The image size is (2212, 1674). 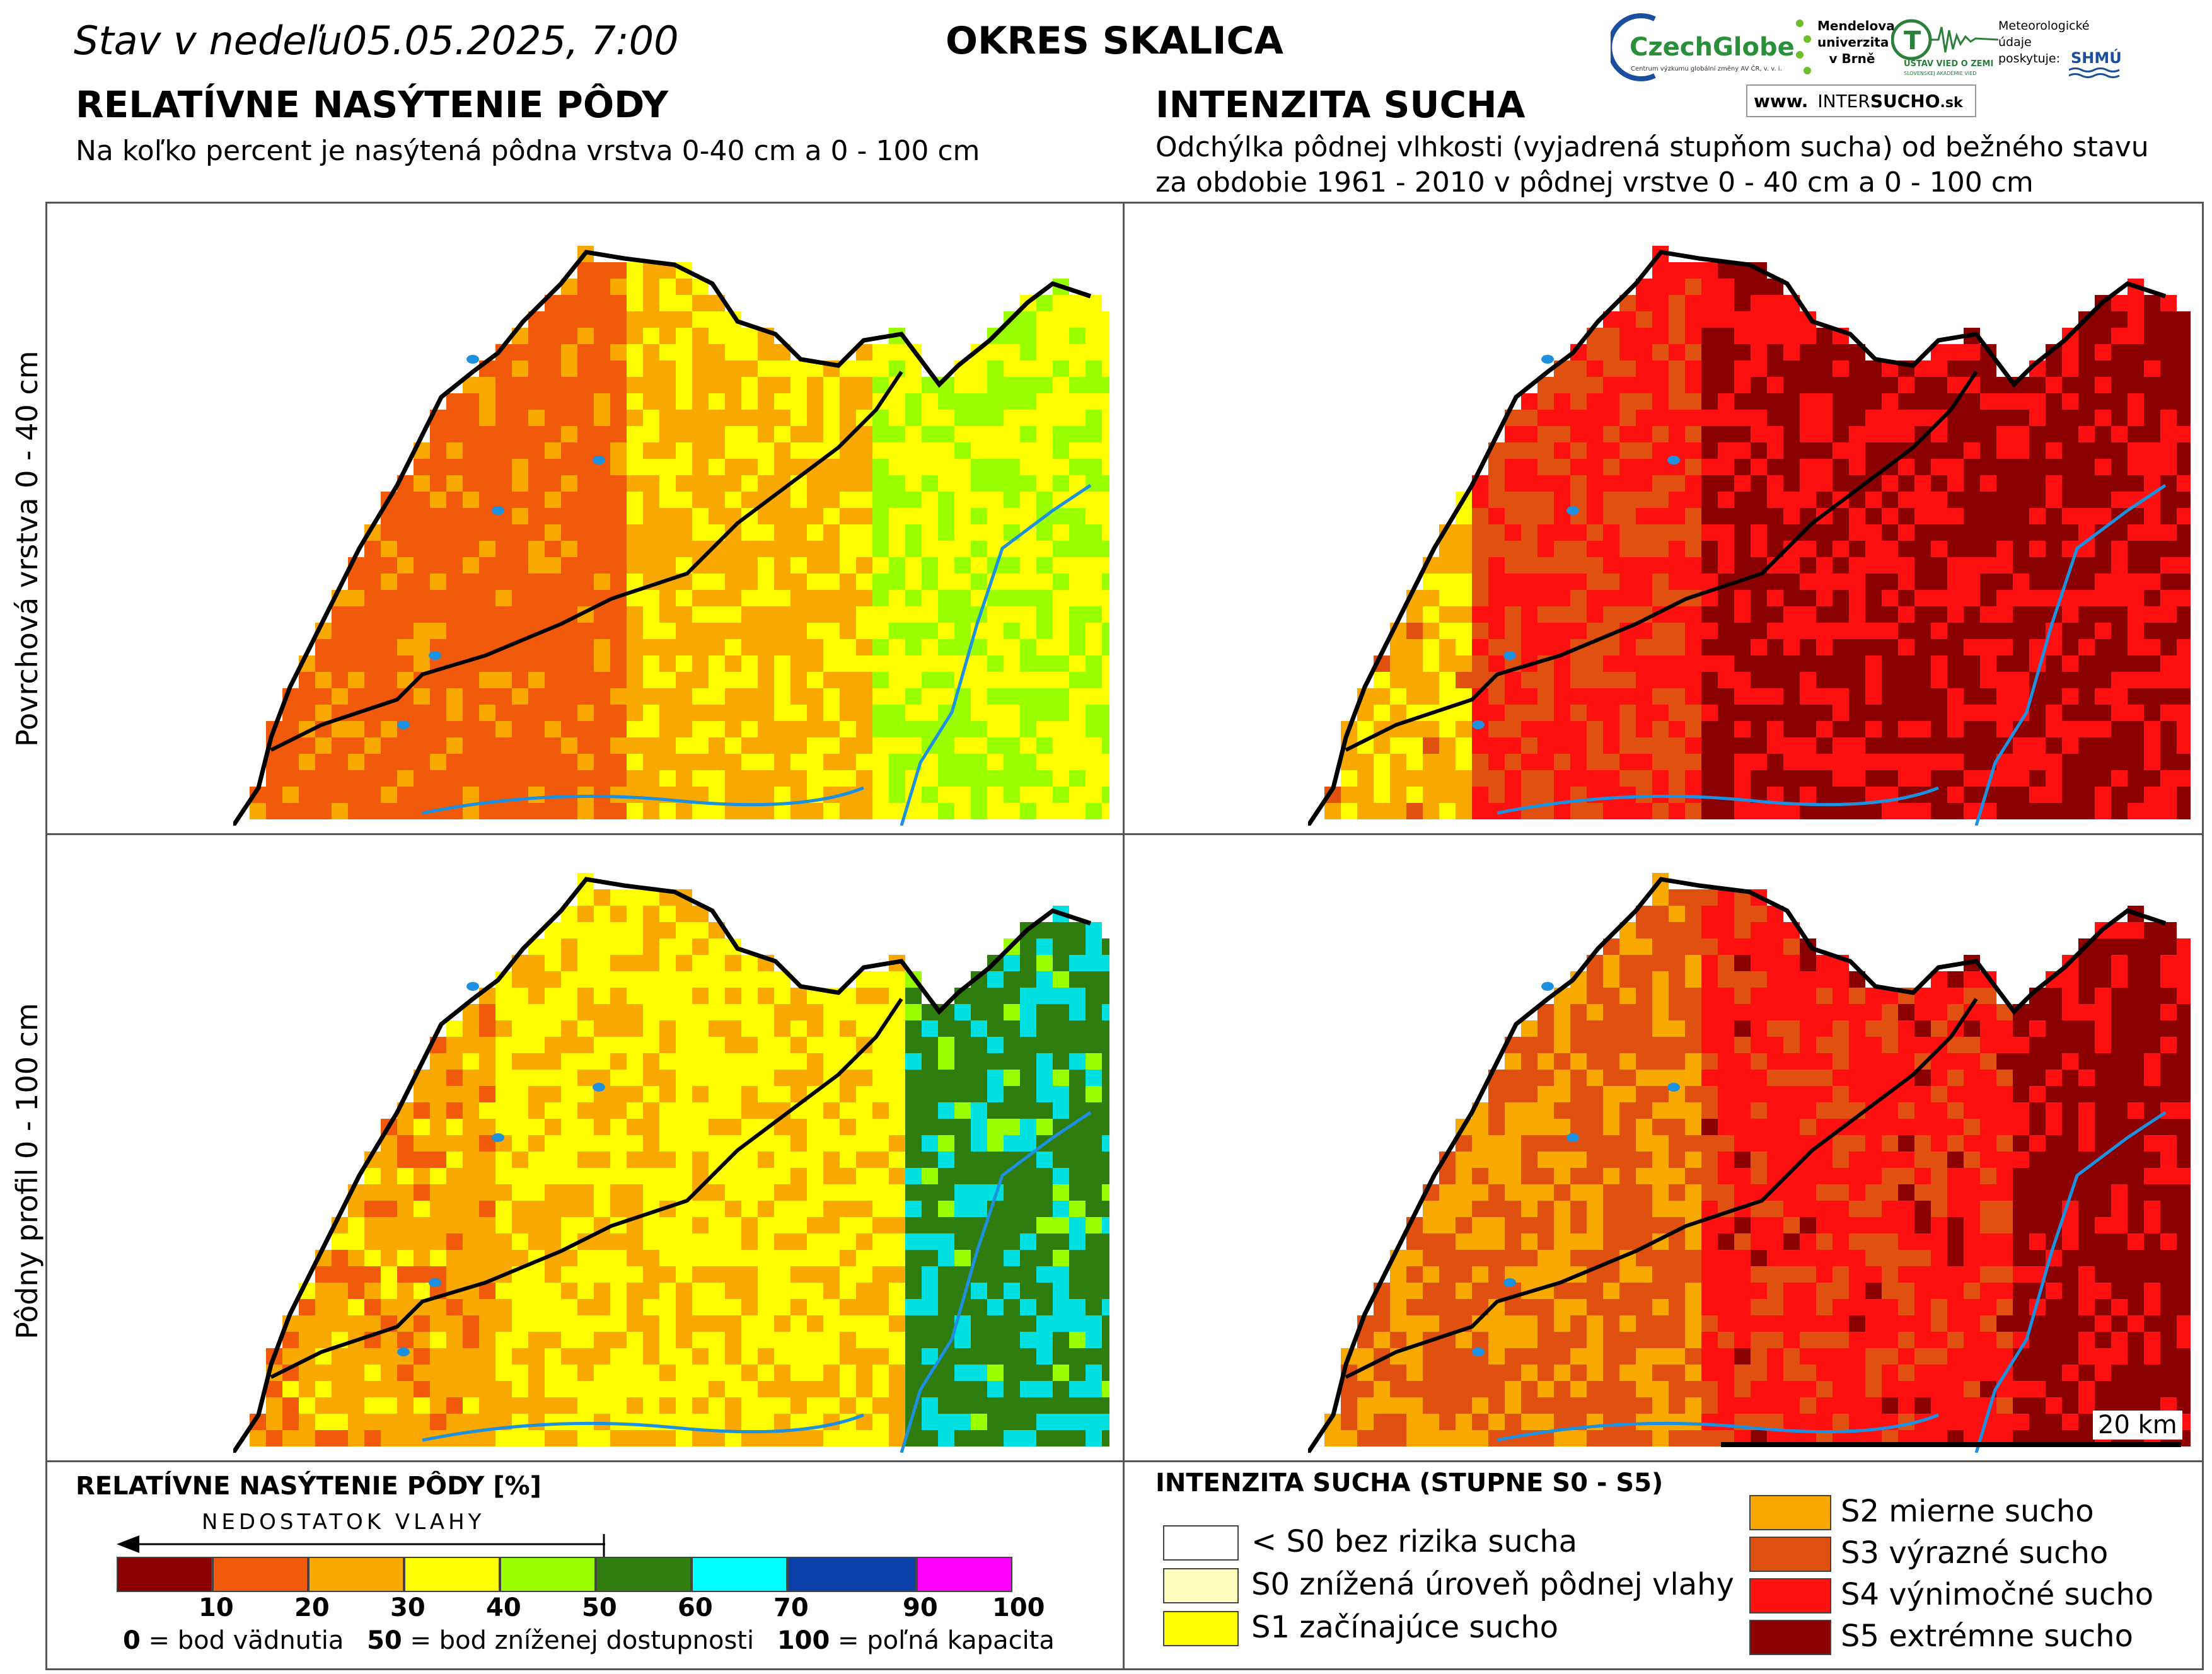 What do you see at coordinates (757, 1282) in the screenshot?
I see `river` at bounding box center [757, 1282].